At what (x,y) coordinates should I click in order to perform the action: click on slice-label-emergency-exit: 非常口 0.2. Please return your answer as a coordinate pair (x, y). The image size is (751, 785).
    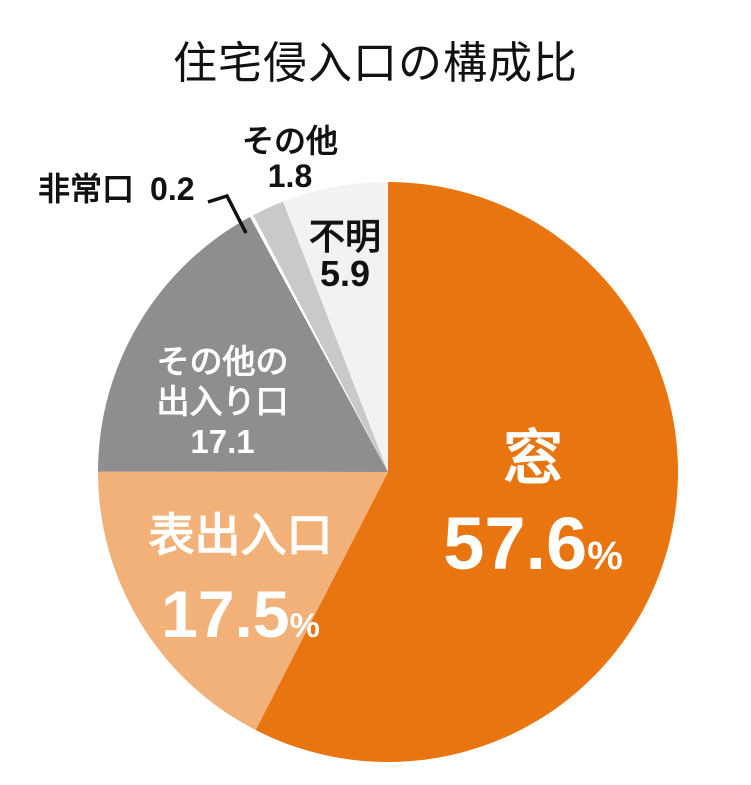
    Looking at the image, I should click on (116, 189).